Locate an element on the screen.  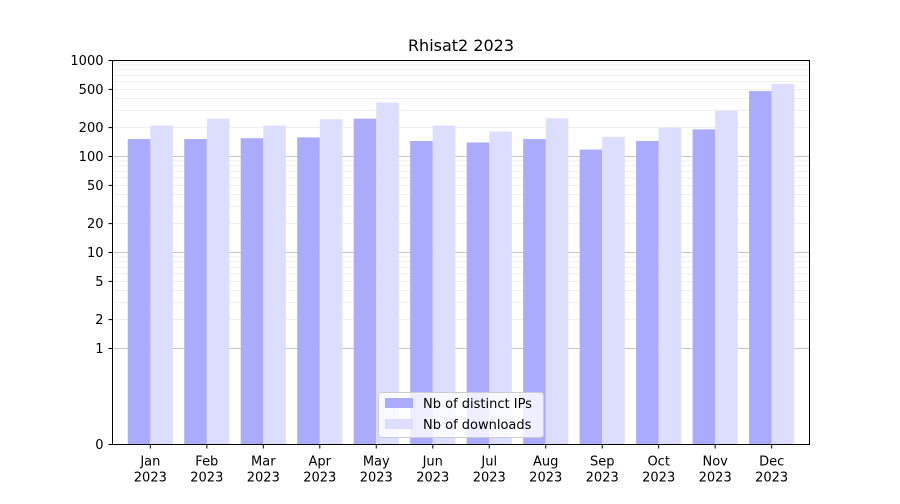
x-tick-label-month: Dec is located at coordinates (771, 462).